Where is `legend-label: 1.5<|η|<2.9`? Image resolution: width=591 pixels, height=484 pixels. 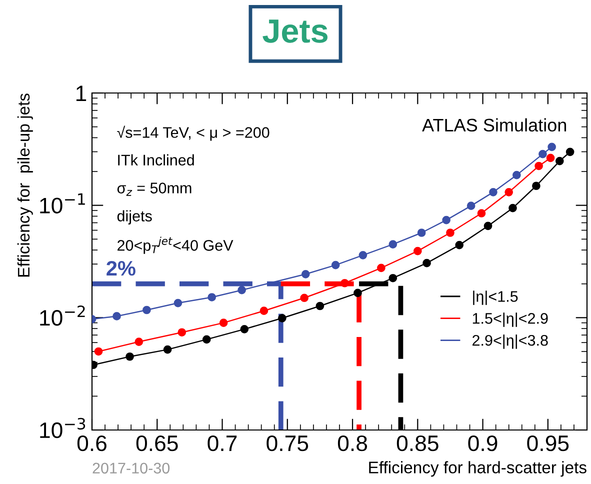 legend-label: 1.5<|η|<2.9 is located at coordinates (510, 319).